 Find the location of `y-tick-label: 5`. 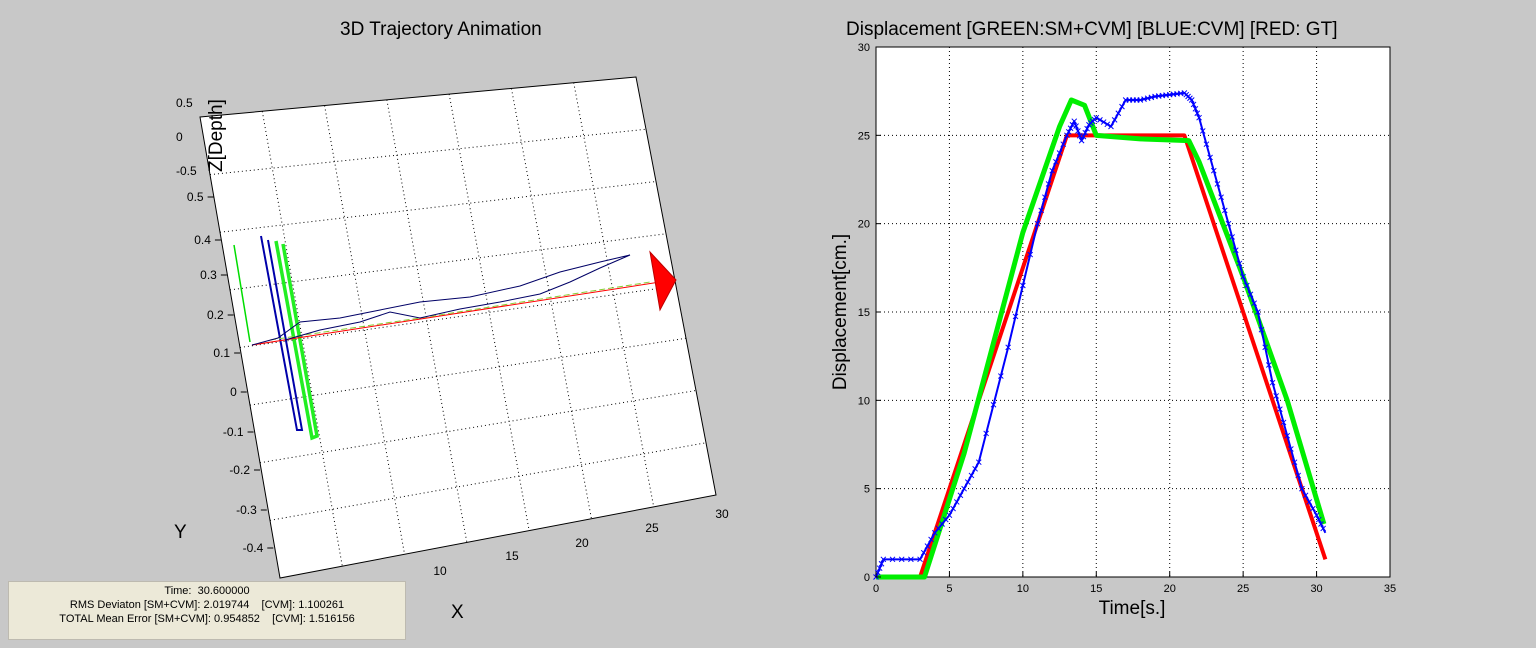

y-tick-label: 5 is located at coordinates (867, 490).